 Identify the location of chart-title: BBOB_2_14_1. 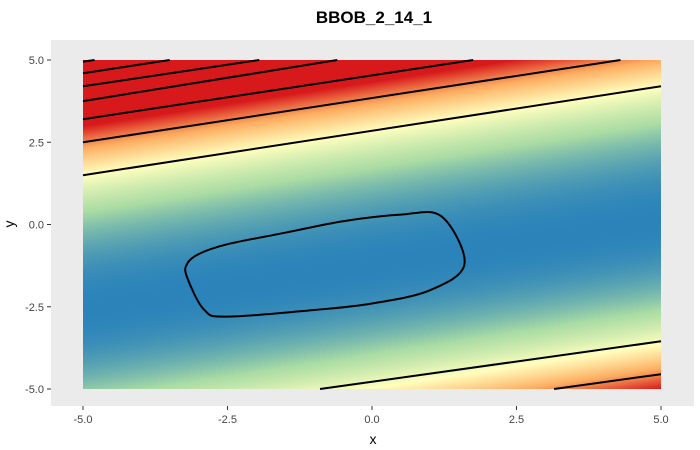
(374, 17).